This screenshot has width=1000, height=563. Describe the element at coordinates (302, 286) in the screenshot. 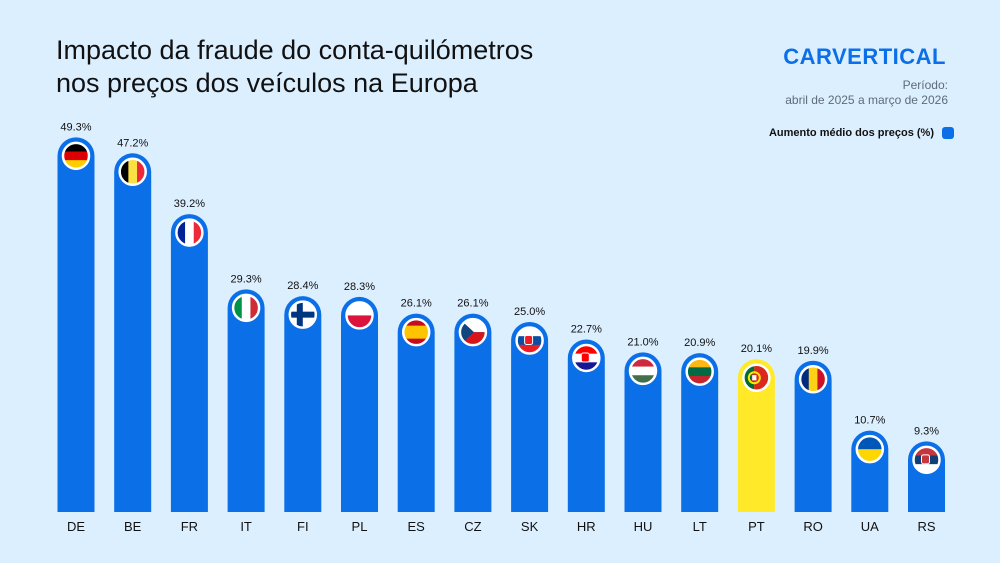

I see `value-label-fi: 28.4%` at that location.